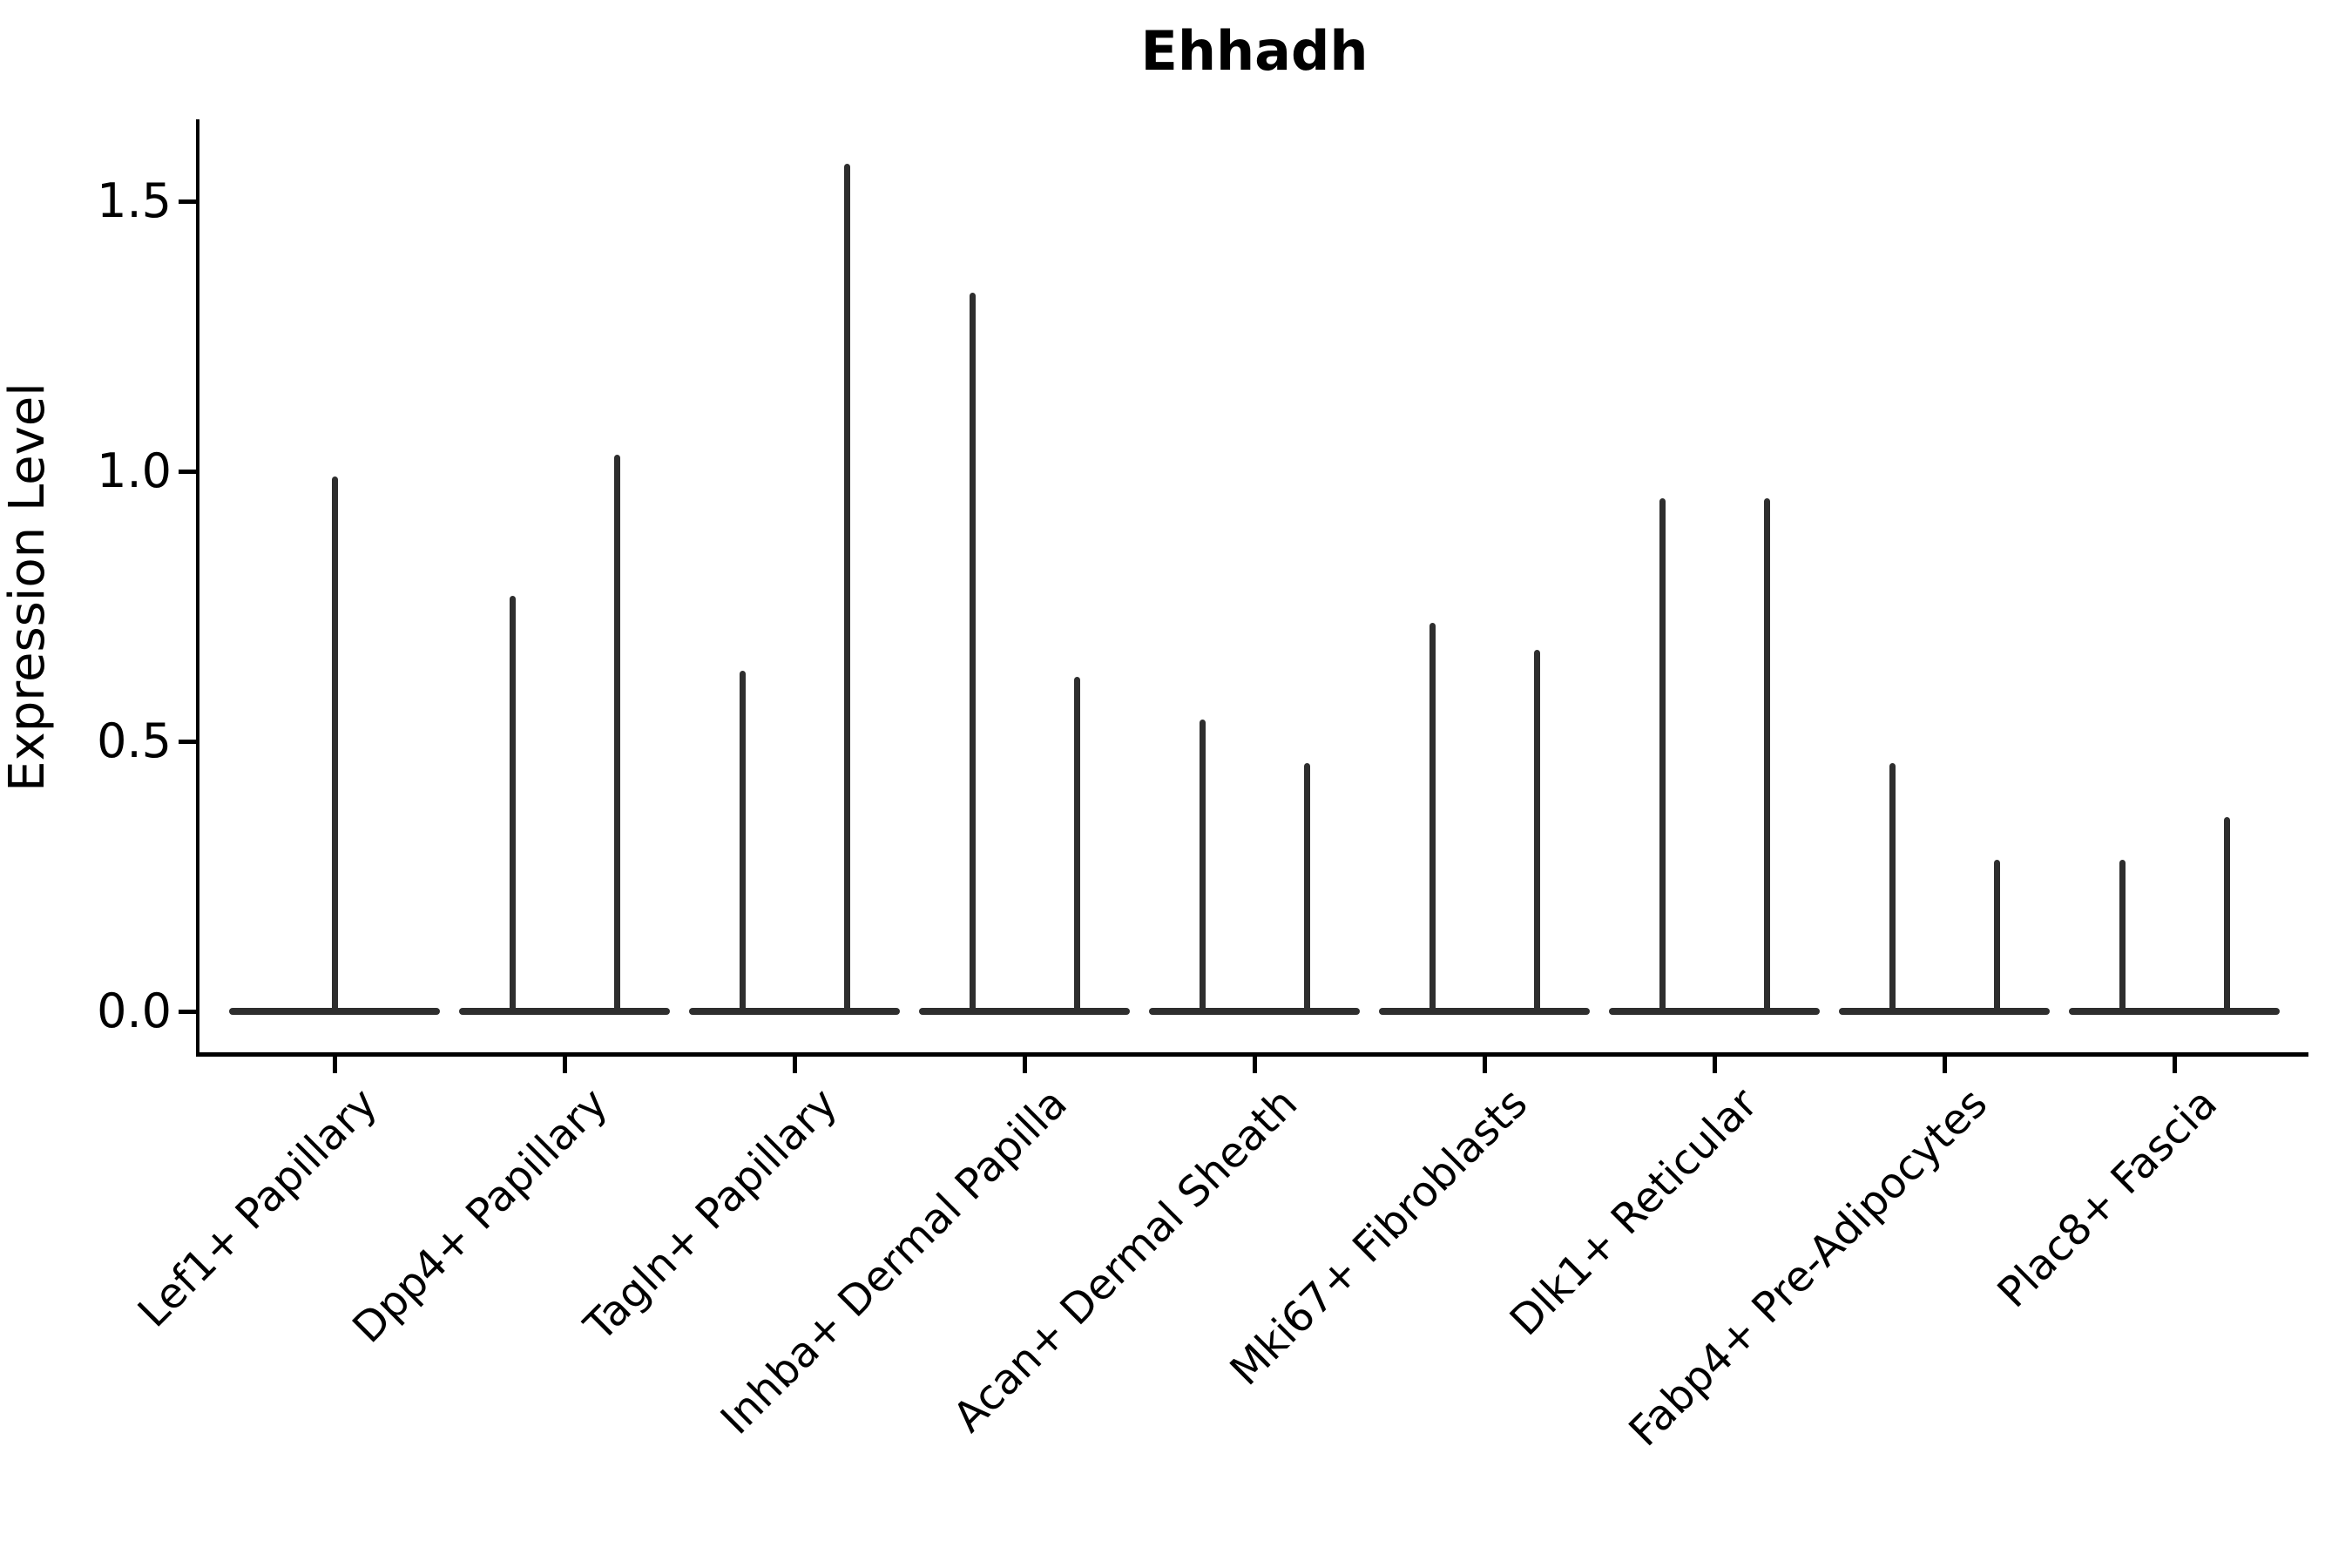  Describe the element at coordinates (2107, 1198) in the screenshot. I see `x-axis-category-label: Plac8+ Fascia` at that location.